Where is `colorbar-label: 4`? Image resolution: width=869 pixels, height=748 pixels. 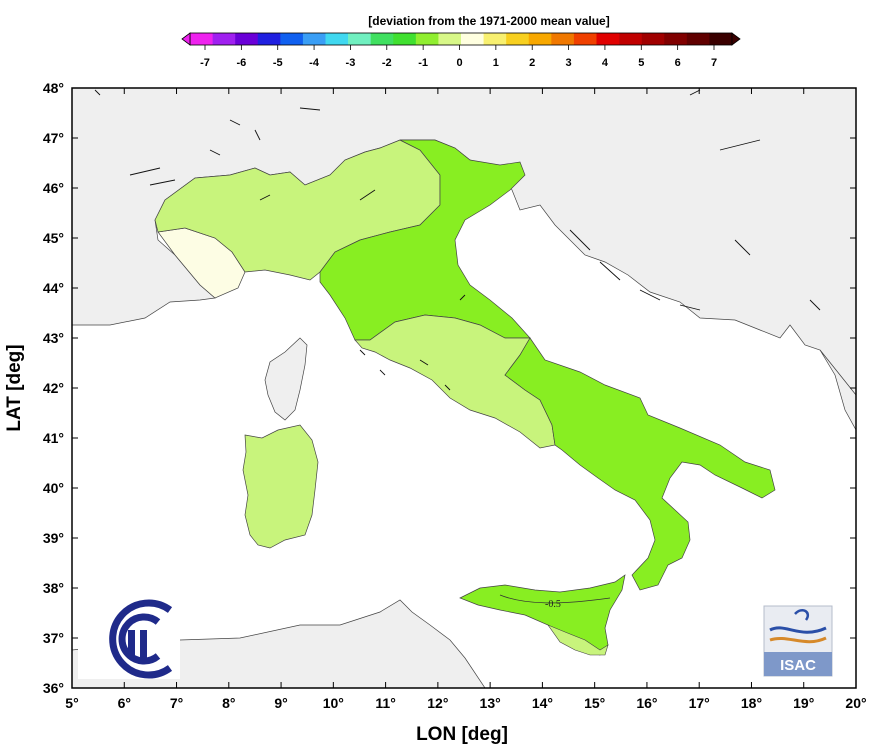
colorbar-label: 4 is located at coordinates (605, 63).